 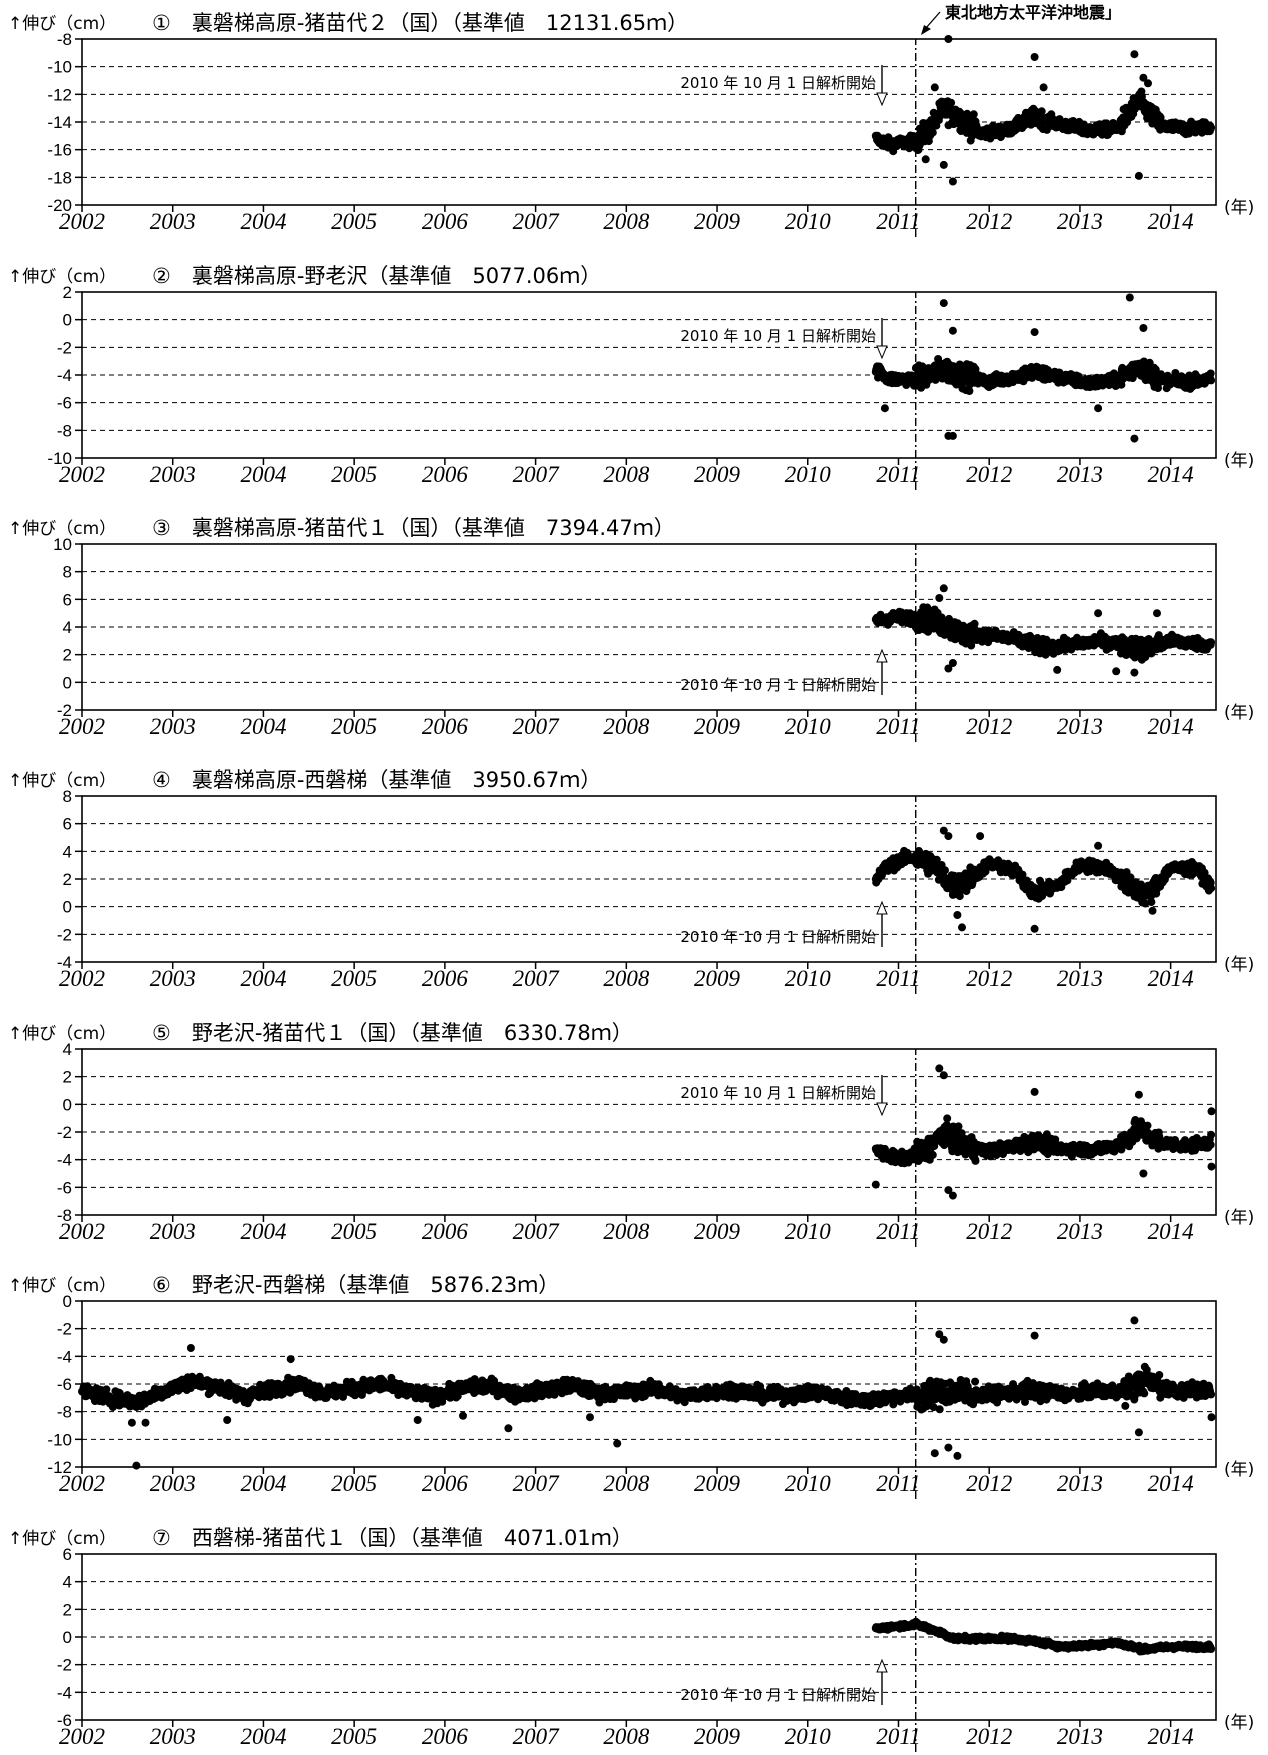 I want to click on y-tick-label: 2, so click(x=67, y=292).